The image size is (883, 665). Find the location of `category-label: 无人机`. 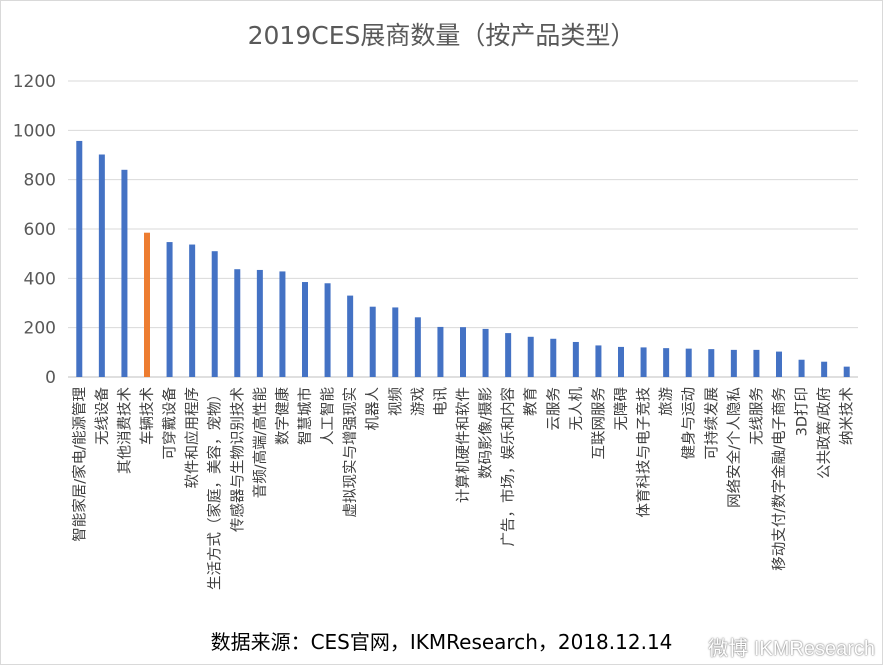

category-label: 无人机 is located at coordinates (576, 409).